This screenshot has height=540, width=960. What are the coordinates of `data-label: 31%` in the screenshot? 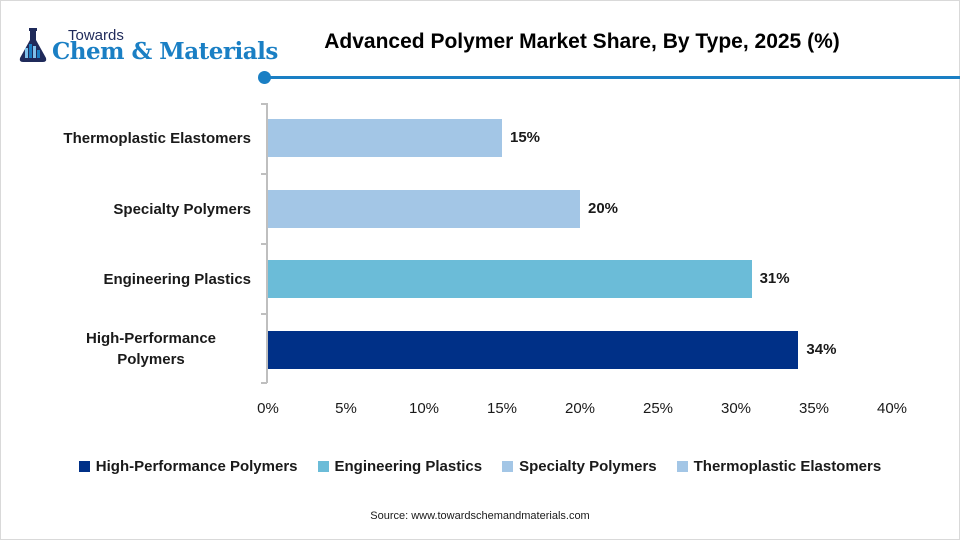 It's located at (774, 278).